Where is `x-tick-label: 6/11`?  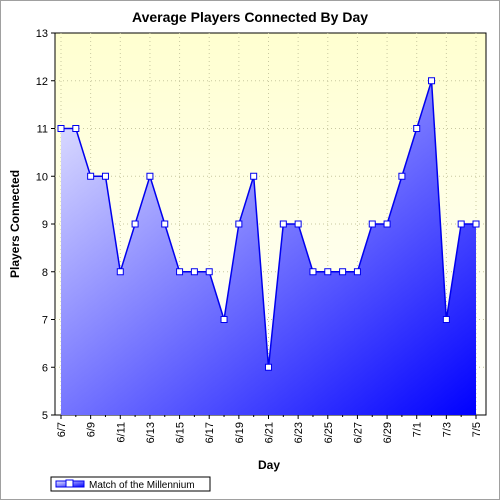 x-tick-label: 6/11 is located at coordinates (121, 432).